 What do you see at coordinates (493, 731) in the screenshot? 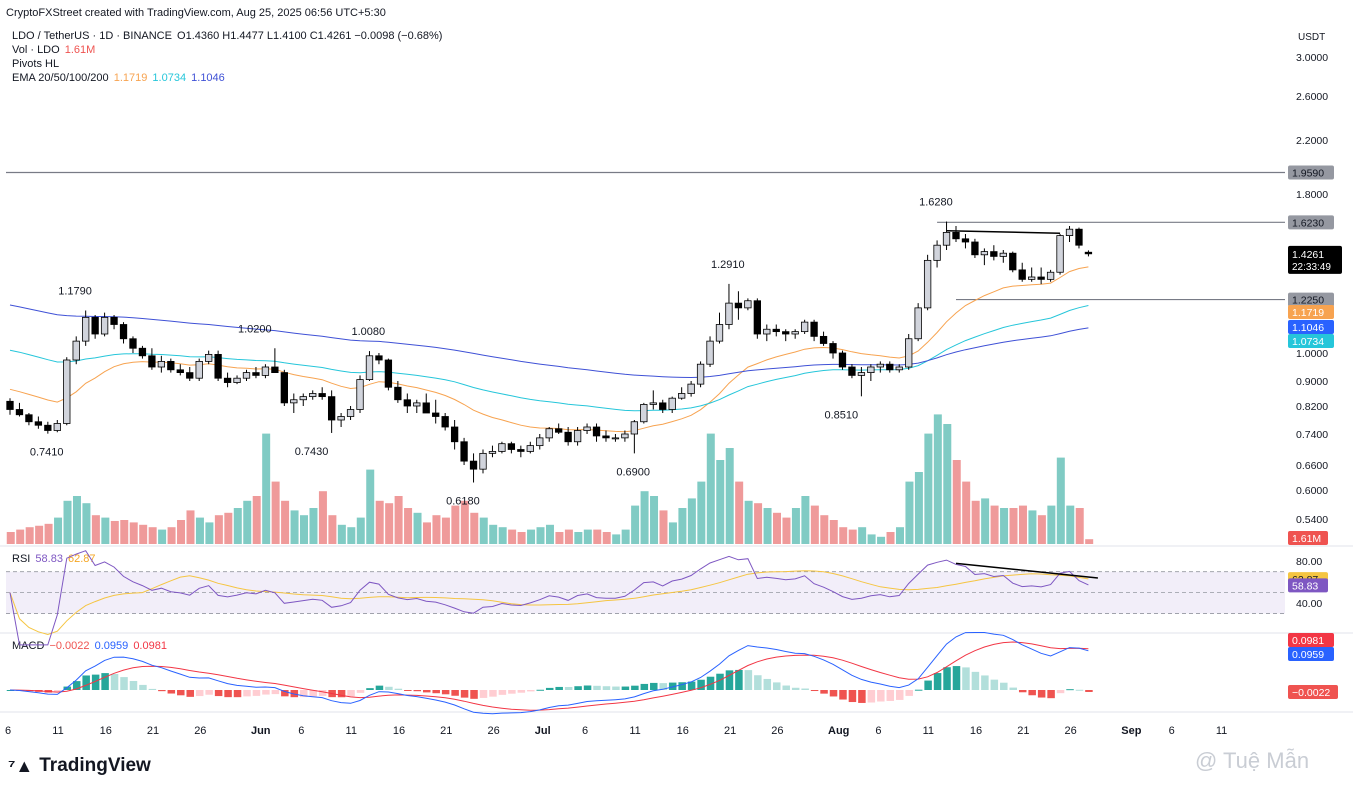
I see `time-tick-label: 26` at bounding box center [493, 731].